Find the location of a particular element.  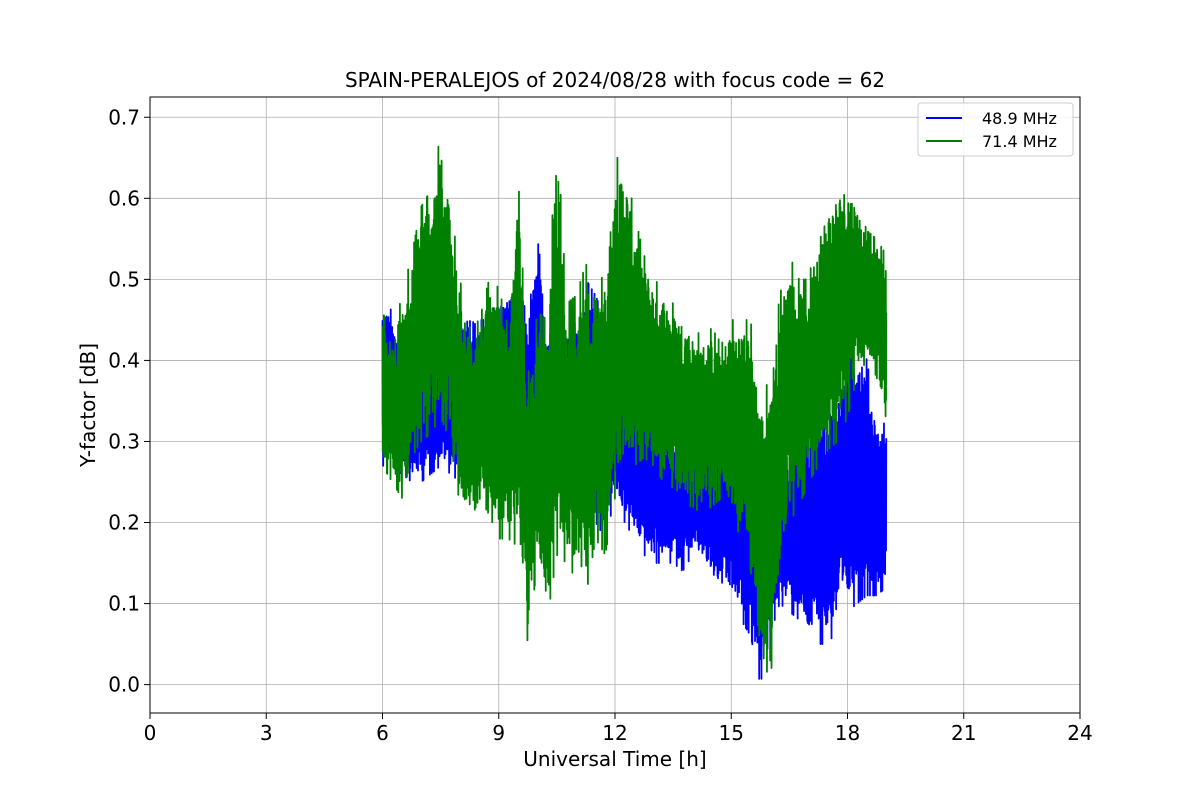

x-tick-label: 24 is located at coordinates (1079, 733).